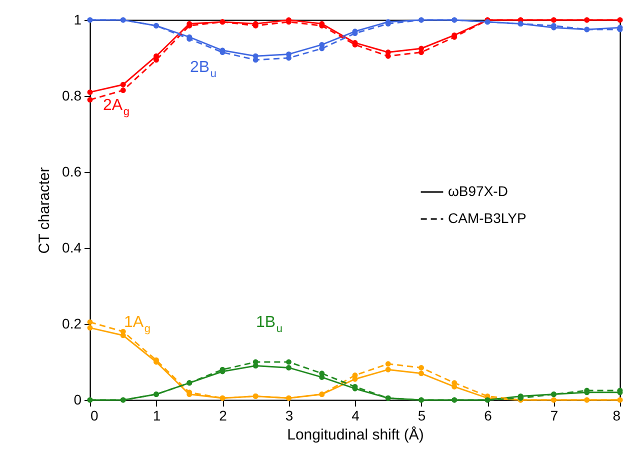  What do you see at coordinates (355, 435) in the screenshot?
I see `x-axis-title: Longitudinal shift (Å)` at bounding box center [355, 435].